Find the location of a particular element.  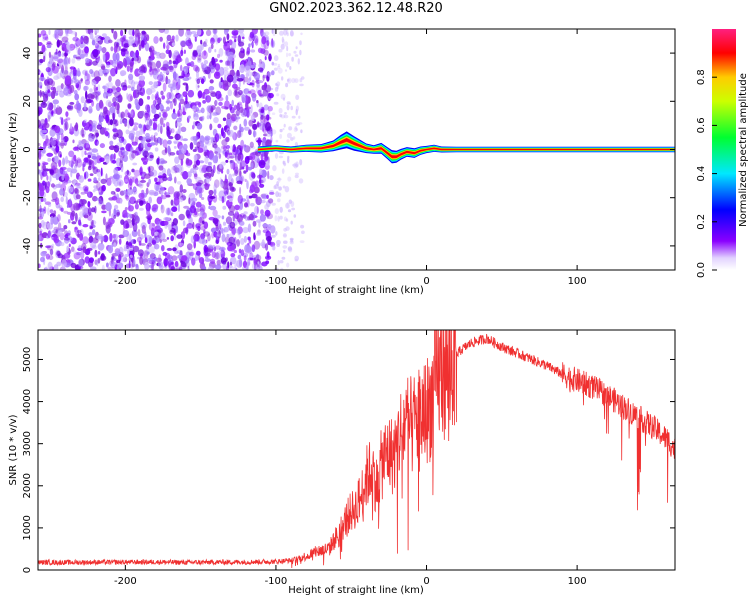

colorbar-tick-label: 0.6 is located at coordinates (701, 125).